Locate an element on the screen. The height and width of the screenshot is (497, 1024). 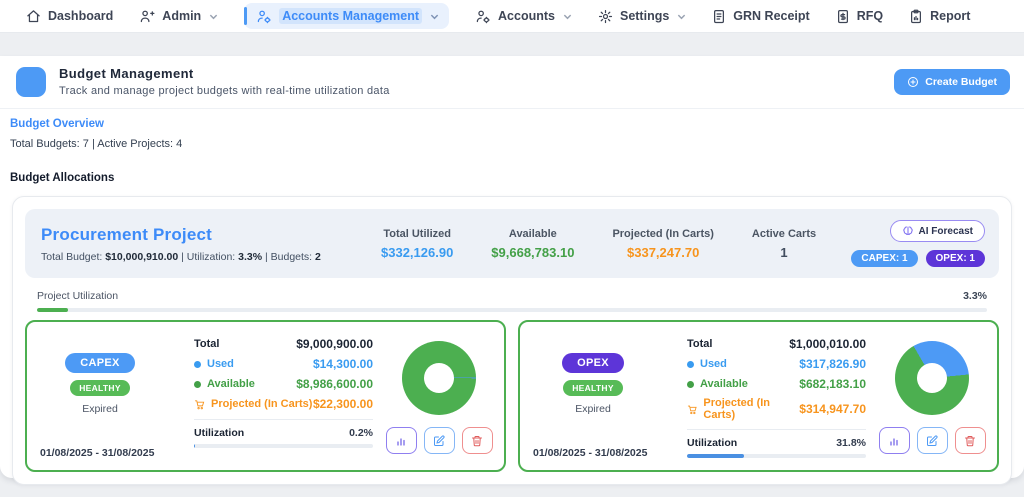
brain-icon is located at coordinates (907, 230).